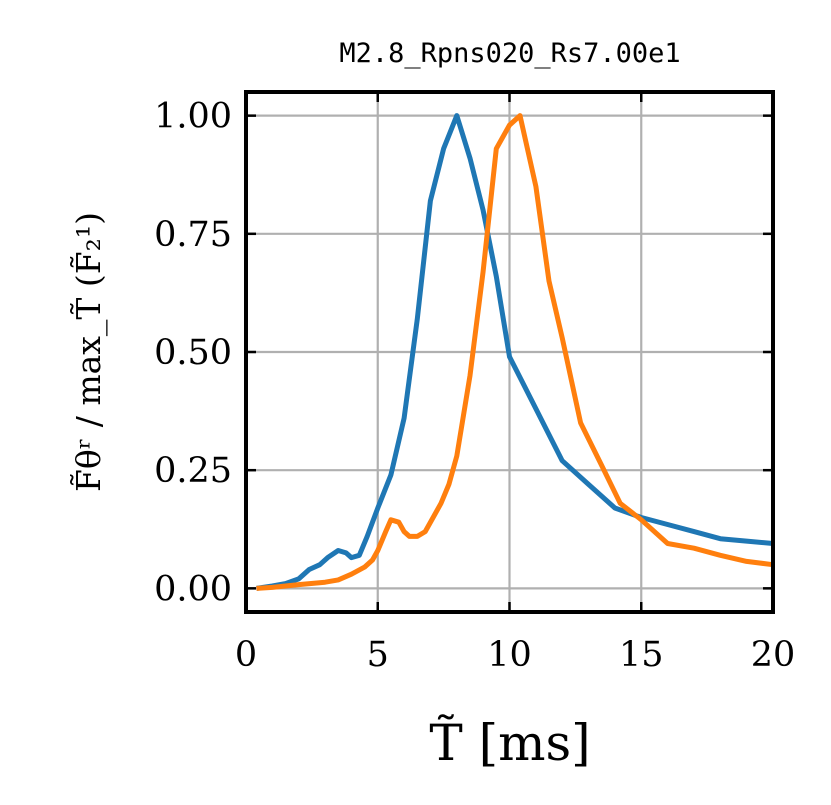 This screenshot has height=805, width=831. I want to click on y-tick-label: 1.00, so click(193, 117).